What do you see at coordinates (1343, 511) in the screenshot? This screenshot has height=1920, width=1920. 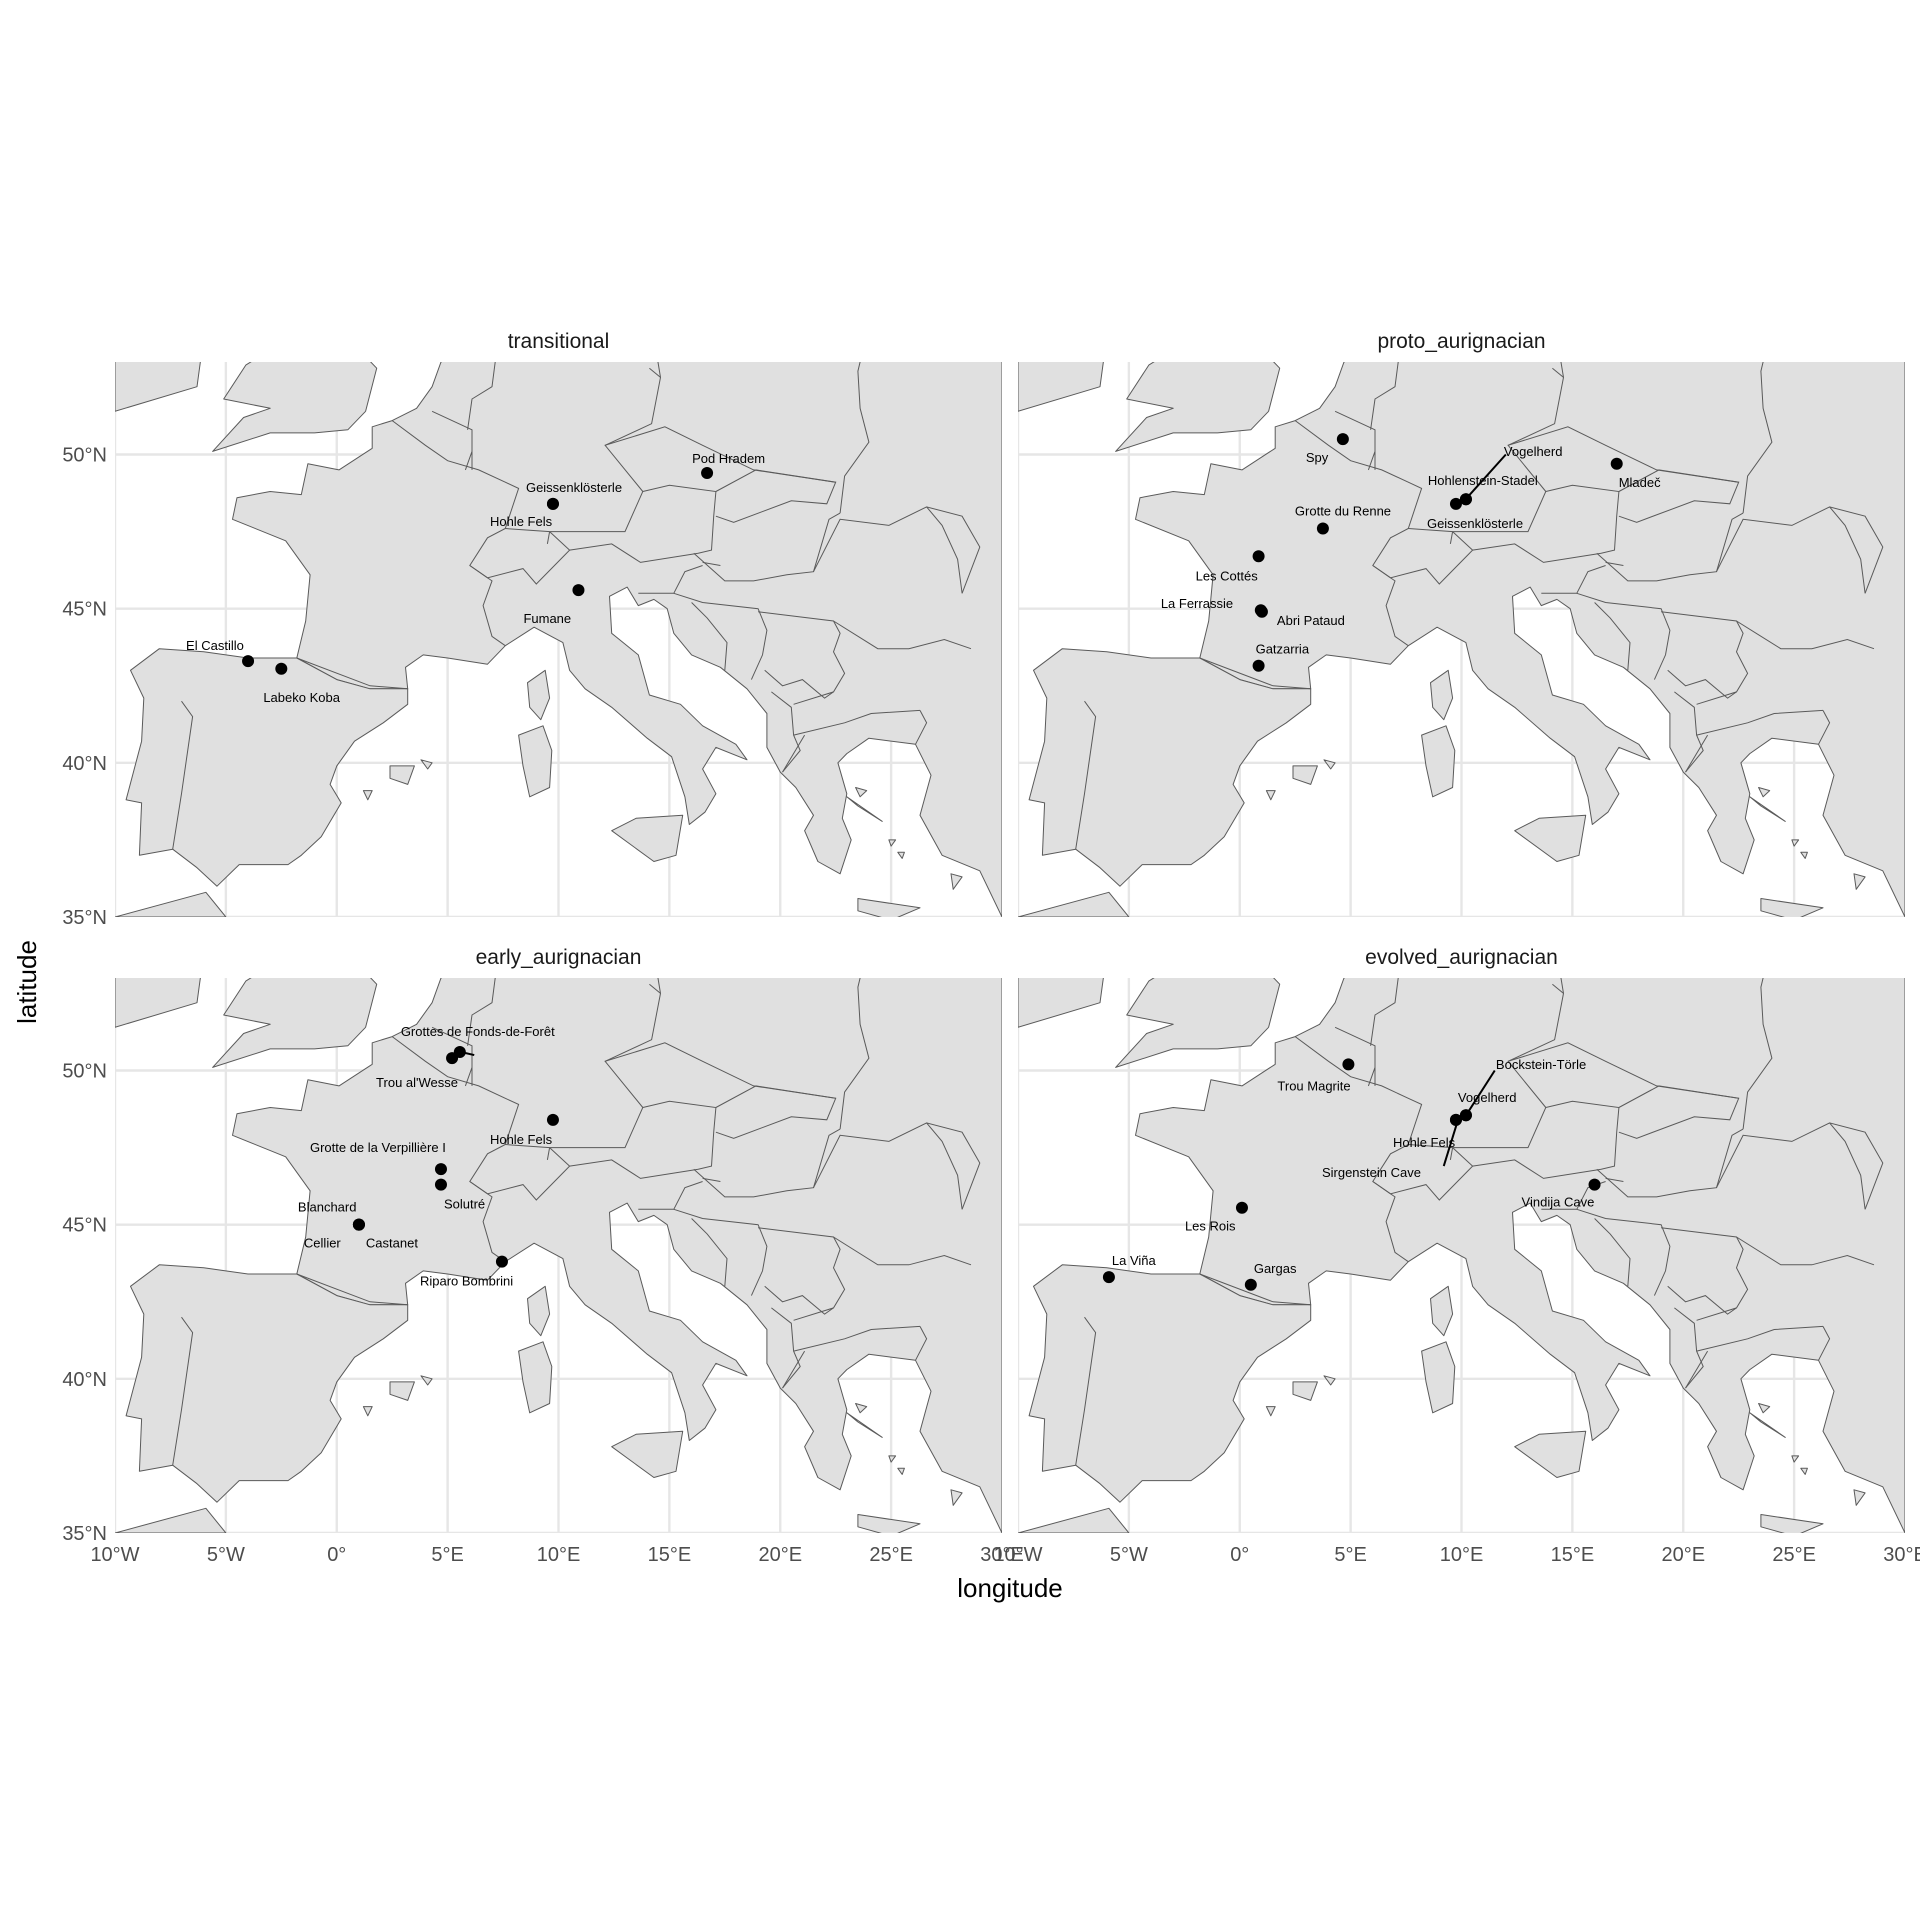 I see `site-label: Grotte du Renne` at bounding box center [1343, 511].